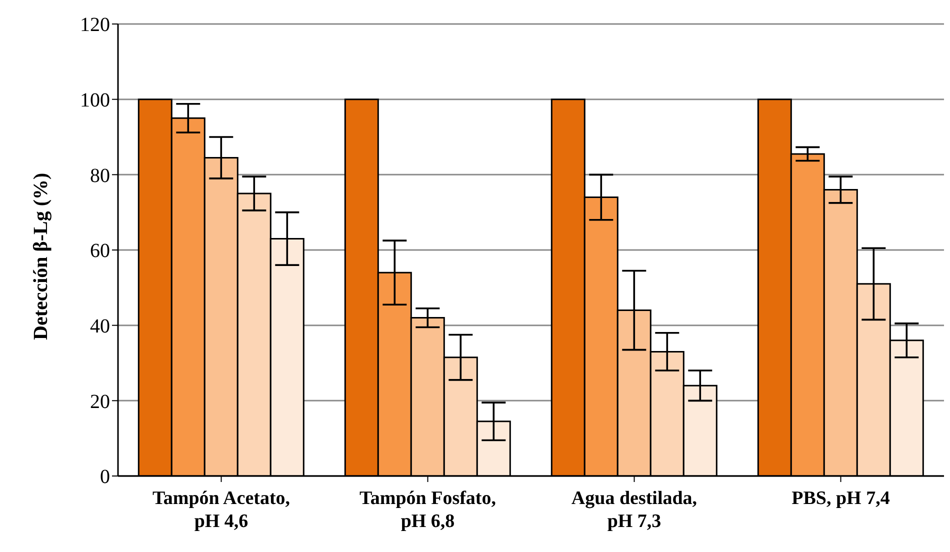 The image size is (950, 552). I want to click on y-tick-label: 60, so click(100, 251).